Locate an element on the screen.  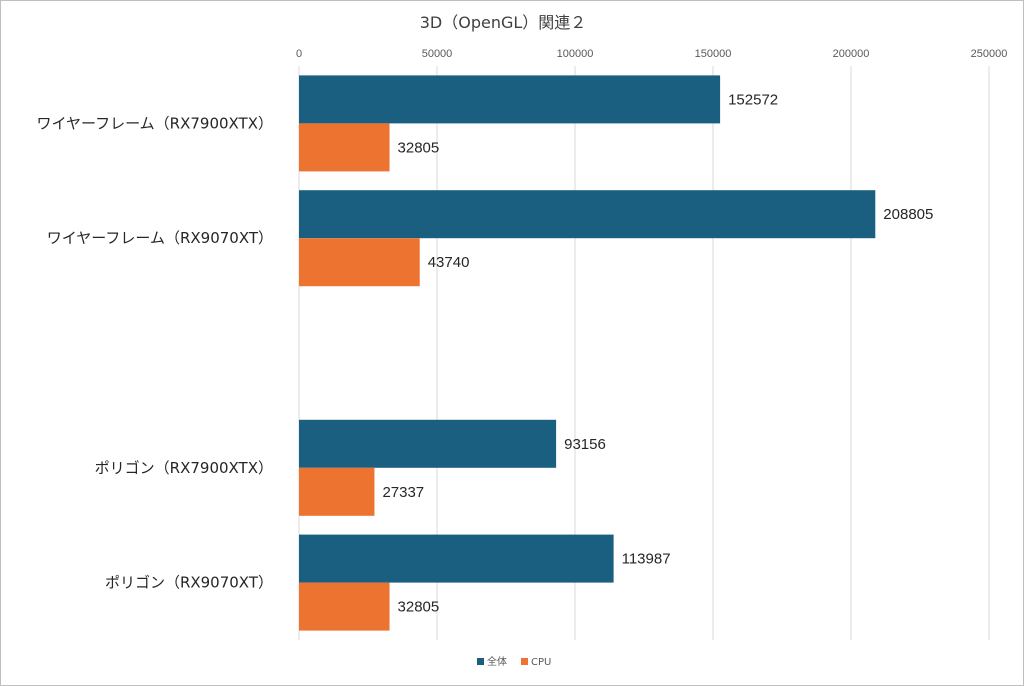
data-label: 208805 is located at coordinates (908, 214).